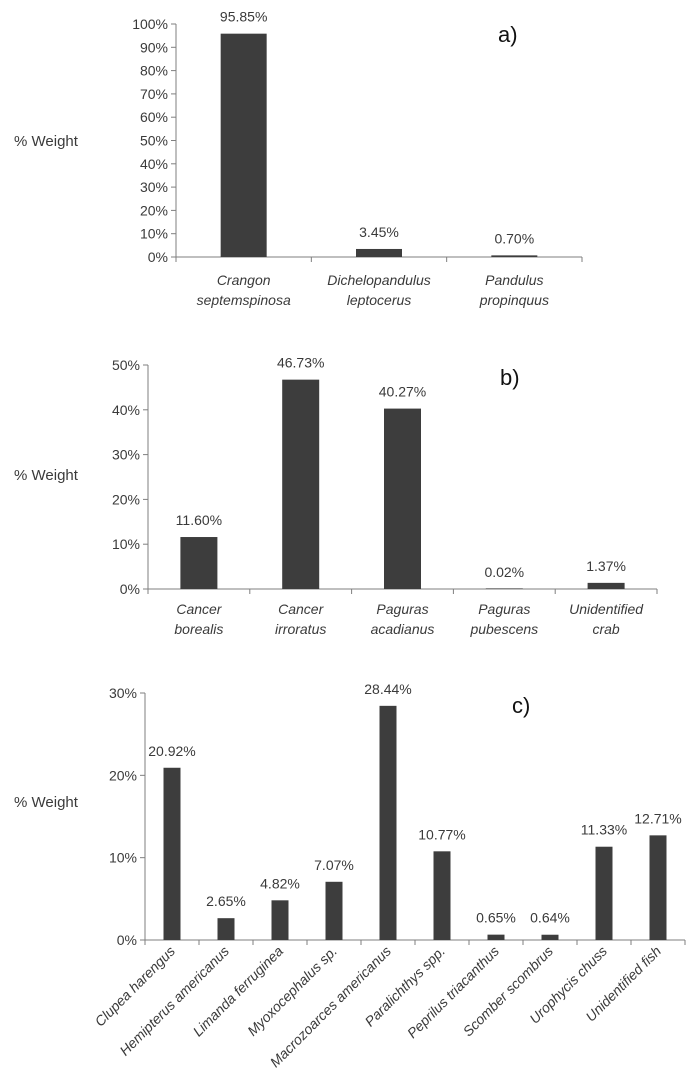 The width and height of the screenshot is (692, 1091). I want to click on data-label: 0.64%, so click(550, 918).